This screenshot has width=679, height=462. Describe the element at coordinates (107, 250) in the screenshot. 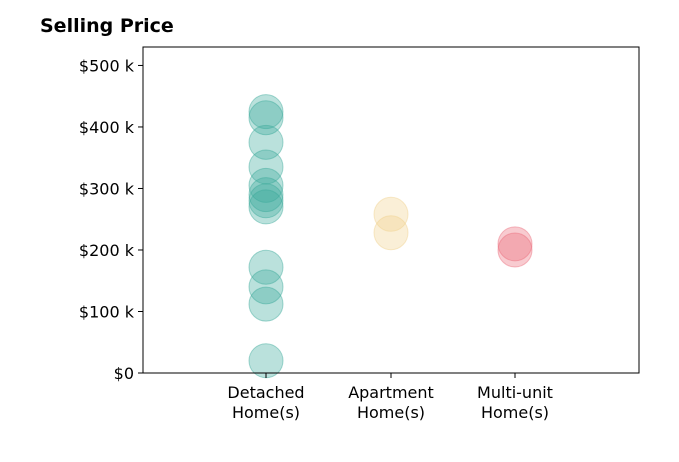

I see `y-tick-label: $200 k` at that location.